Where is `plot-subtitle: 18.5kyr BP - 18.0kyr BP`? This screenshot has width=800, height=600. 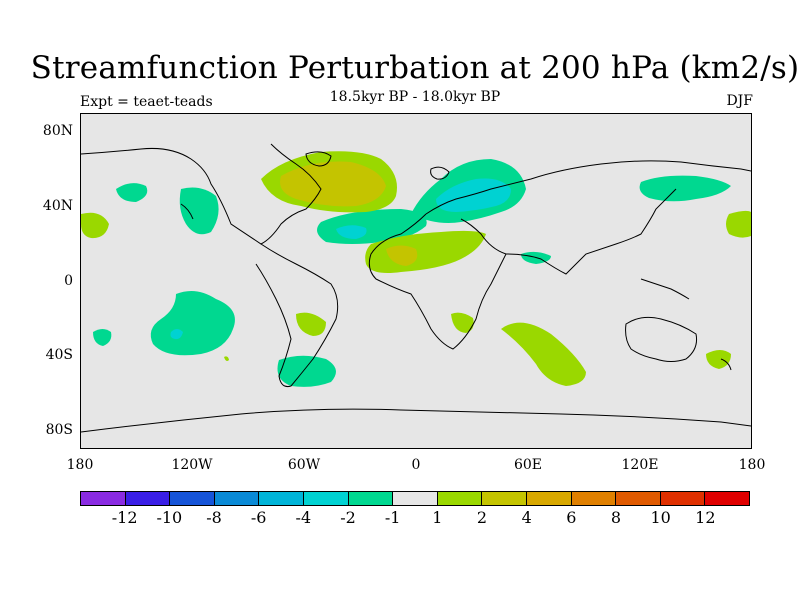
plot-subtitle: 18.5kyr BP - 18.0kyr BP is located at coordinates (415, 97).